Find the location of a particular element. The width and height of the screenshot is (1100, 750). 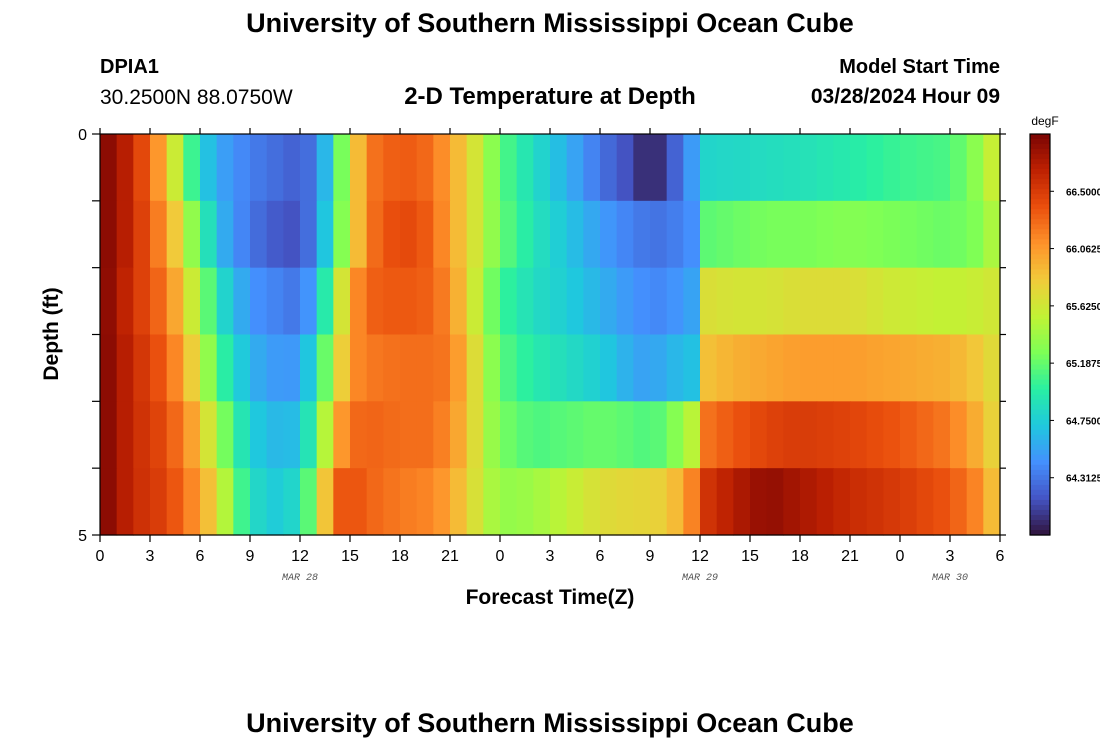

chart-title: 2-D Temperature at Depth is located at coordinates (550, 96).